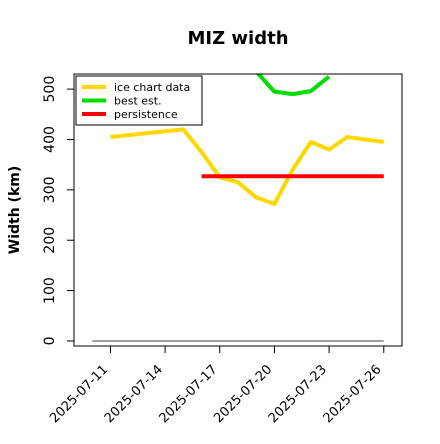  Describe the element at coordinates (50, 89) in the screenshot. I see `y-tick-label: 500` at that location.